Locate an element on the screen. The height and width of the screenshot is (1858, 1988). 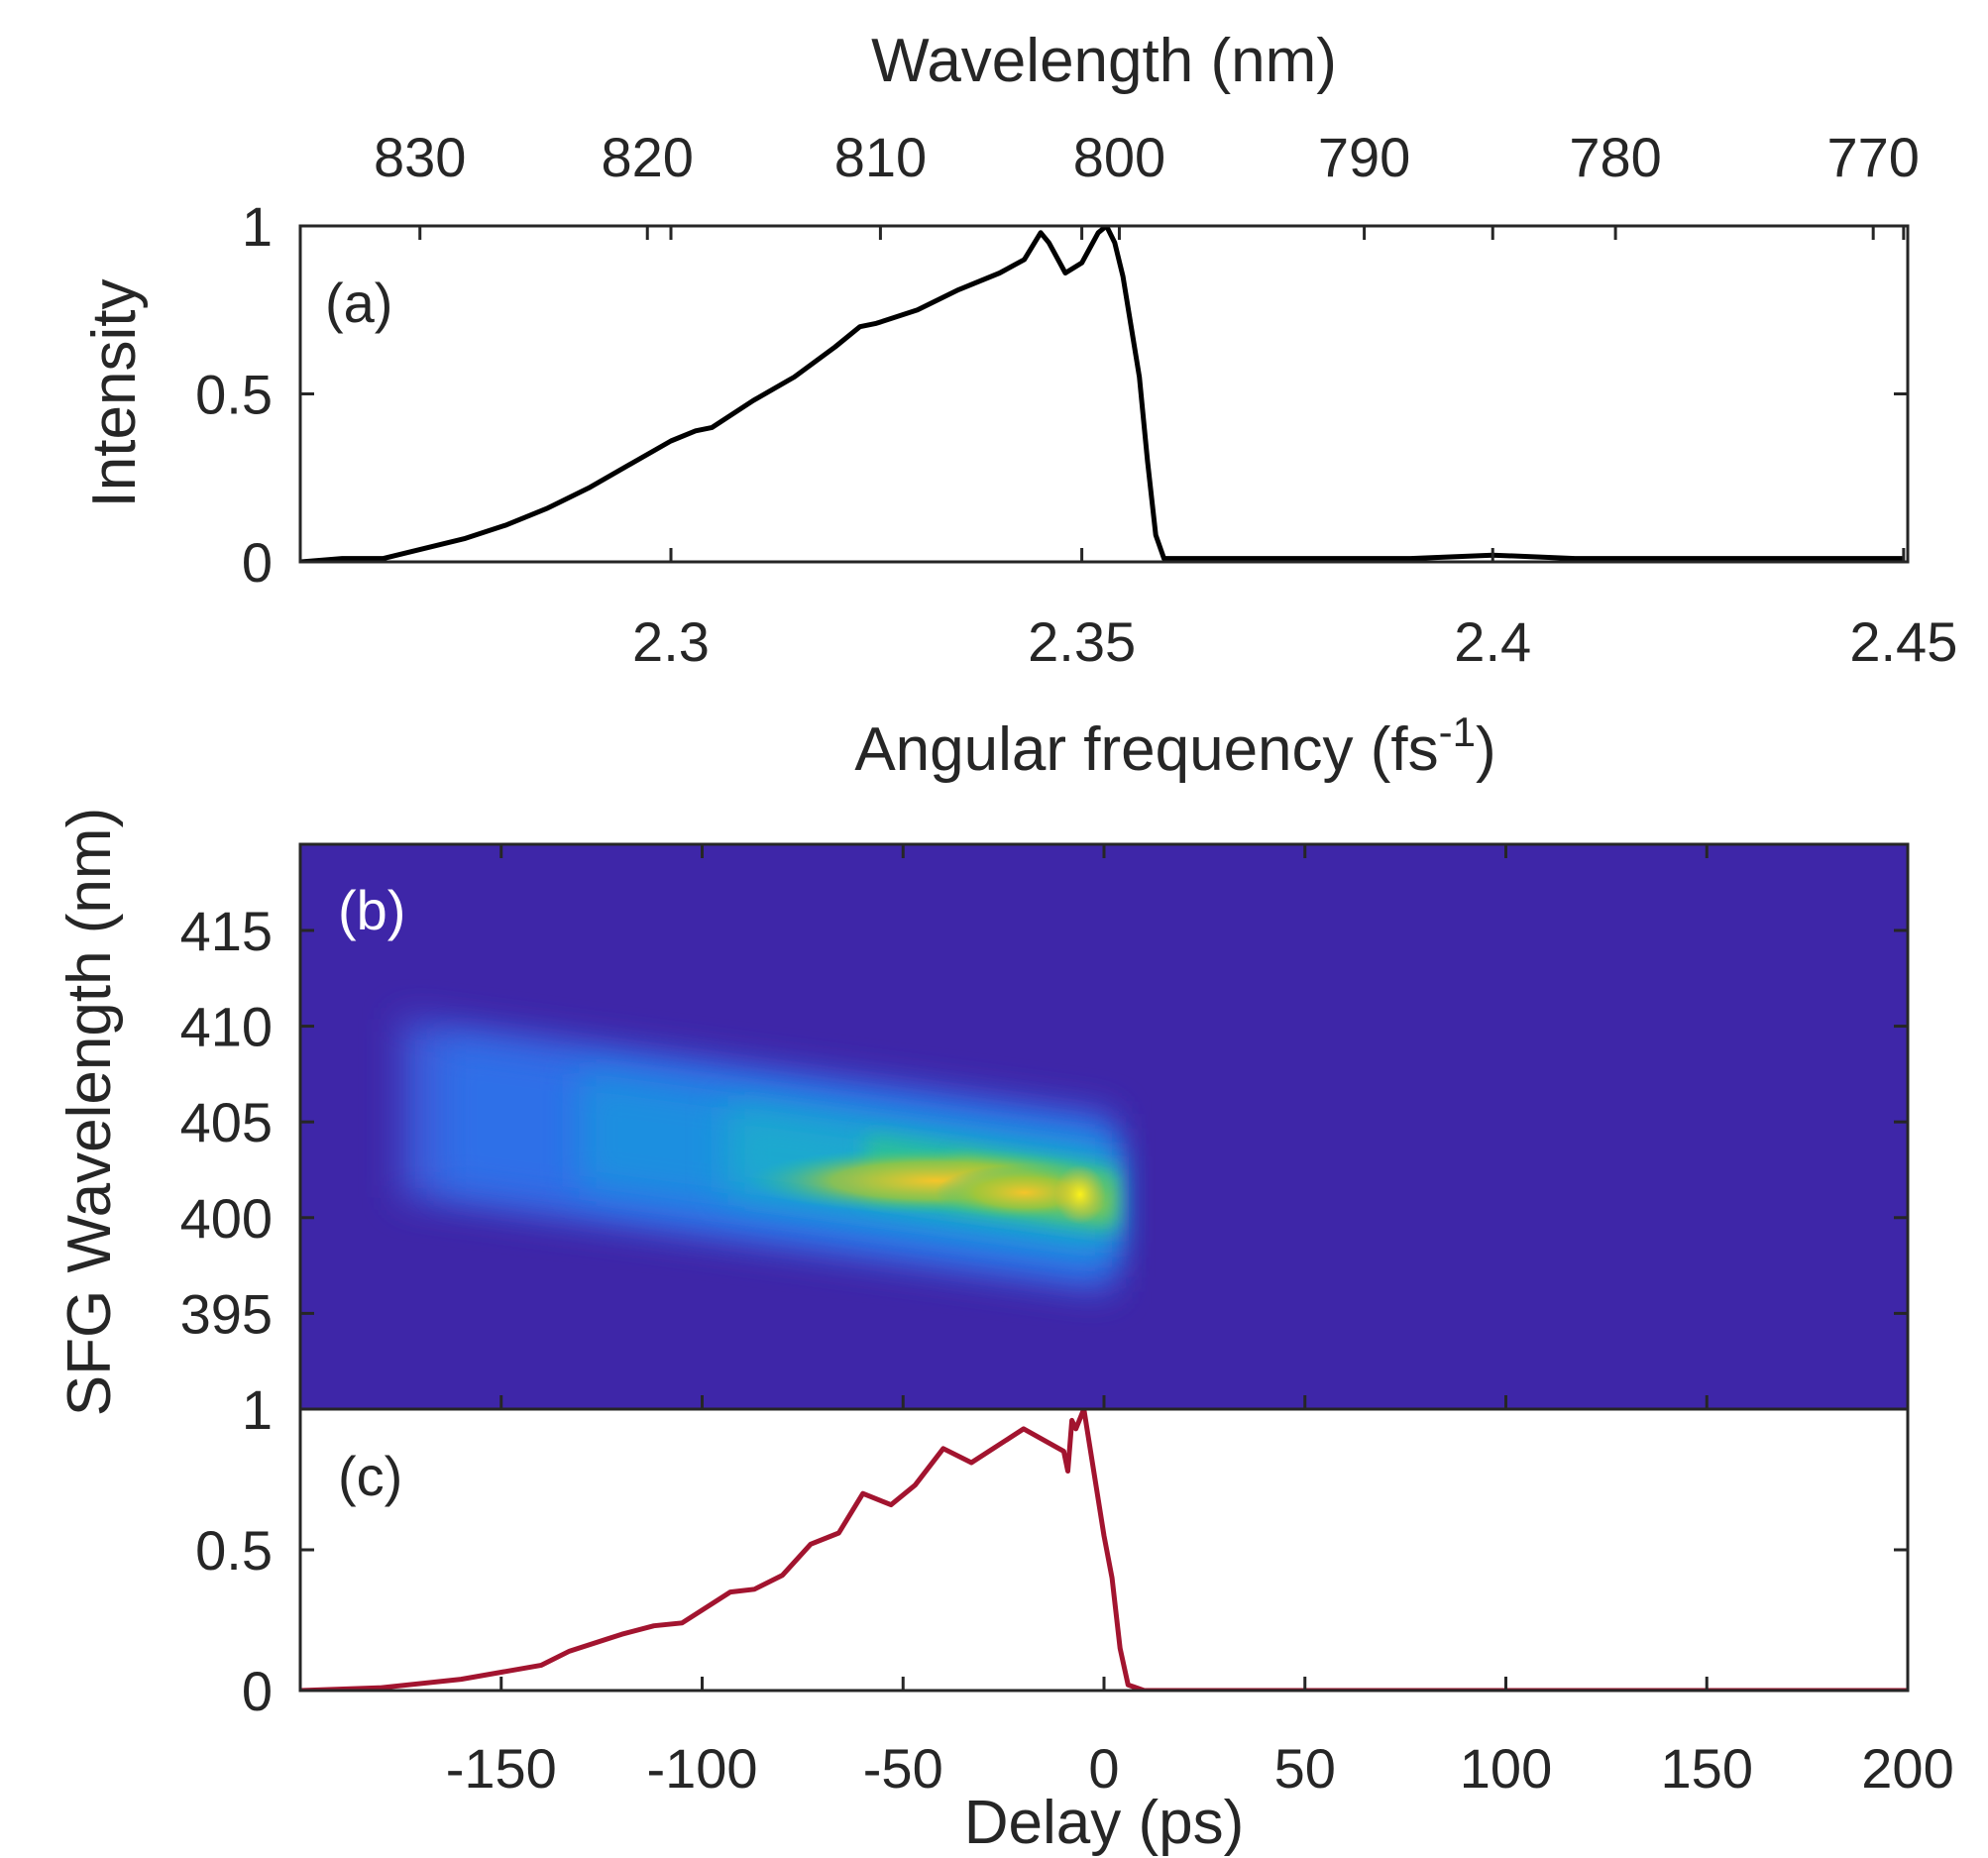
panel-a-ytick-label: 0.5 is located at coordinates (234, 395).